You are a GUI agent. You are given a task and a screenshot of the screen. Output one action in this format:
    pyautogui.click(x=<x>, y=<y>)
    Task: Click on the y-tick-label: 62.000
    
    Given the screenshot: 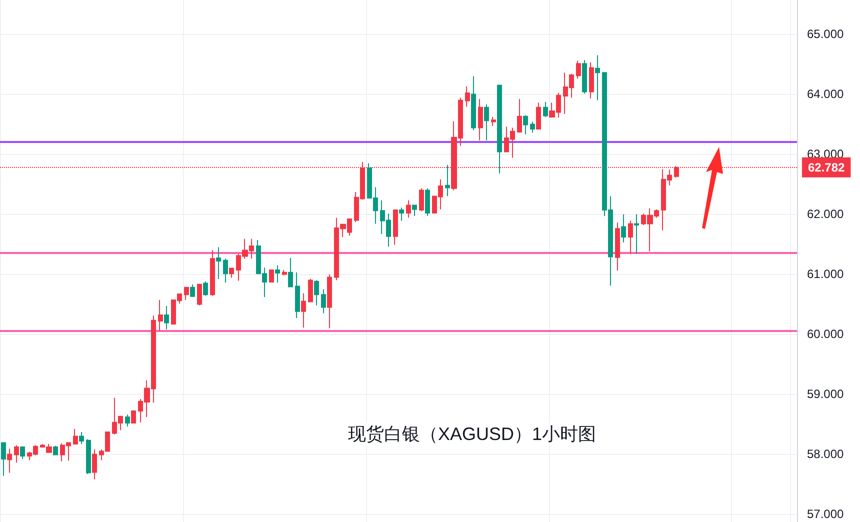 What is the action you would take?
    pyautogui.click(x=825, y=214)
    